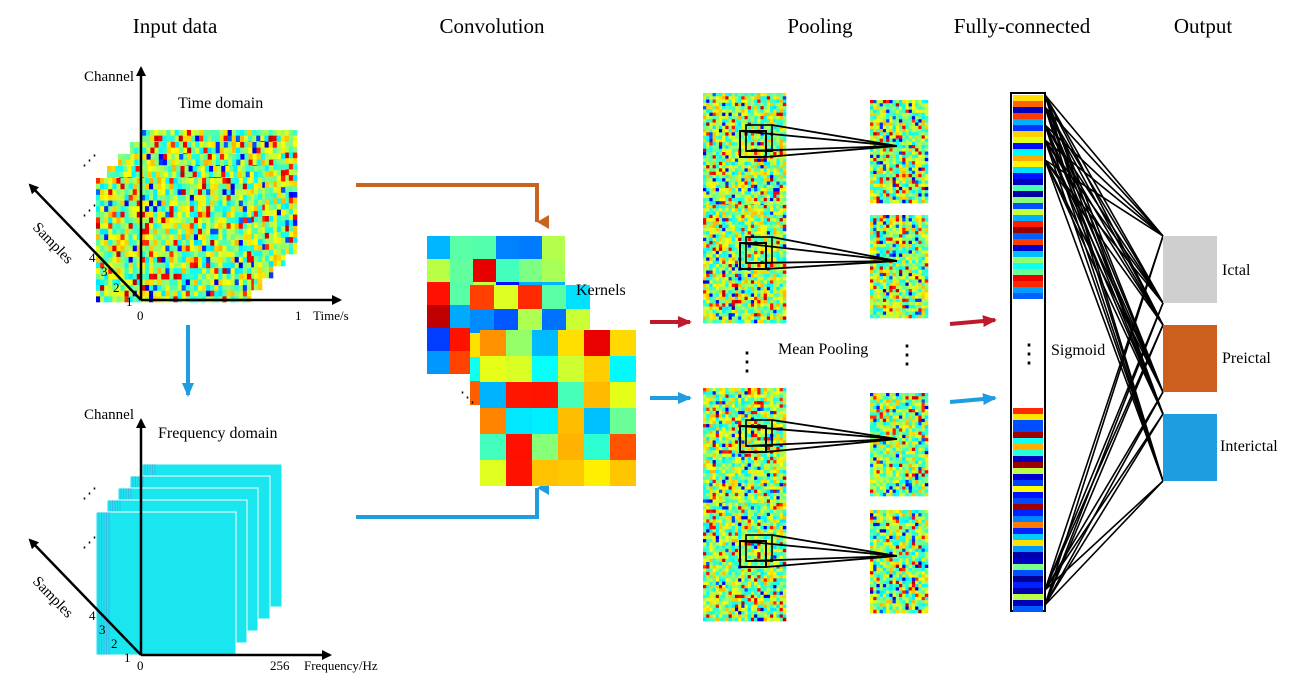  What do you see at coordinates (972, 322) in the screenshot?
I see `pool-to-fc-red-arrow` at bounding box center [972, 322].